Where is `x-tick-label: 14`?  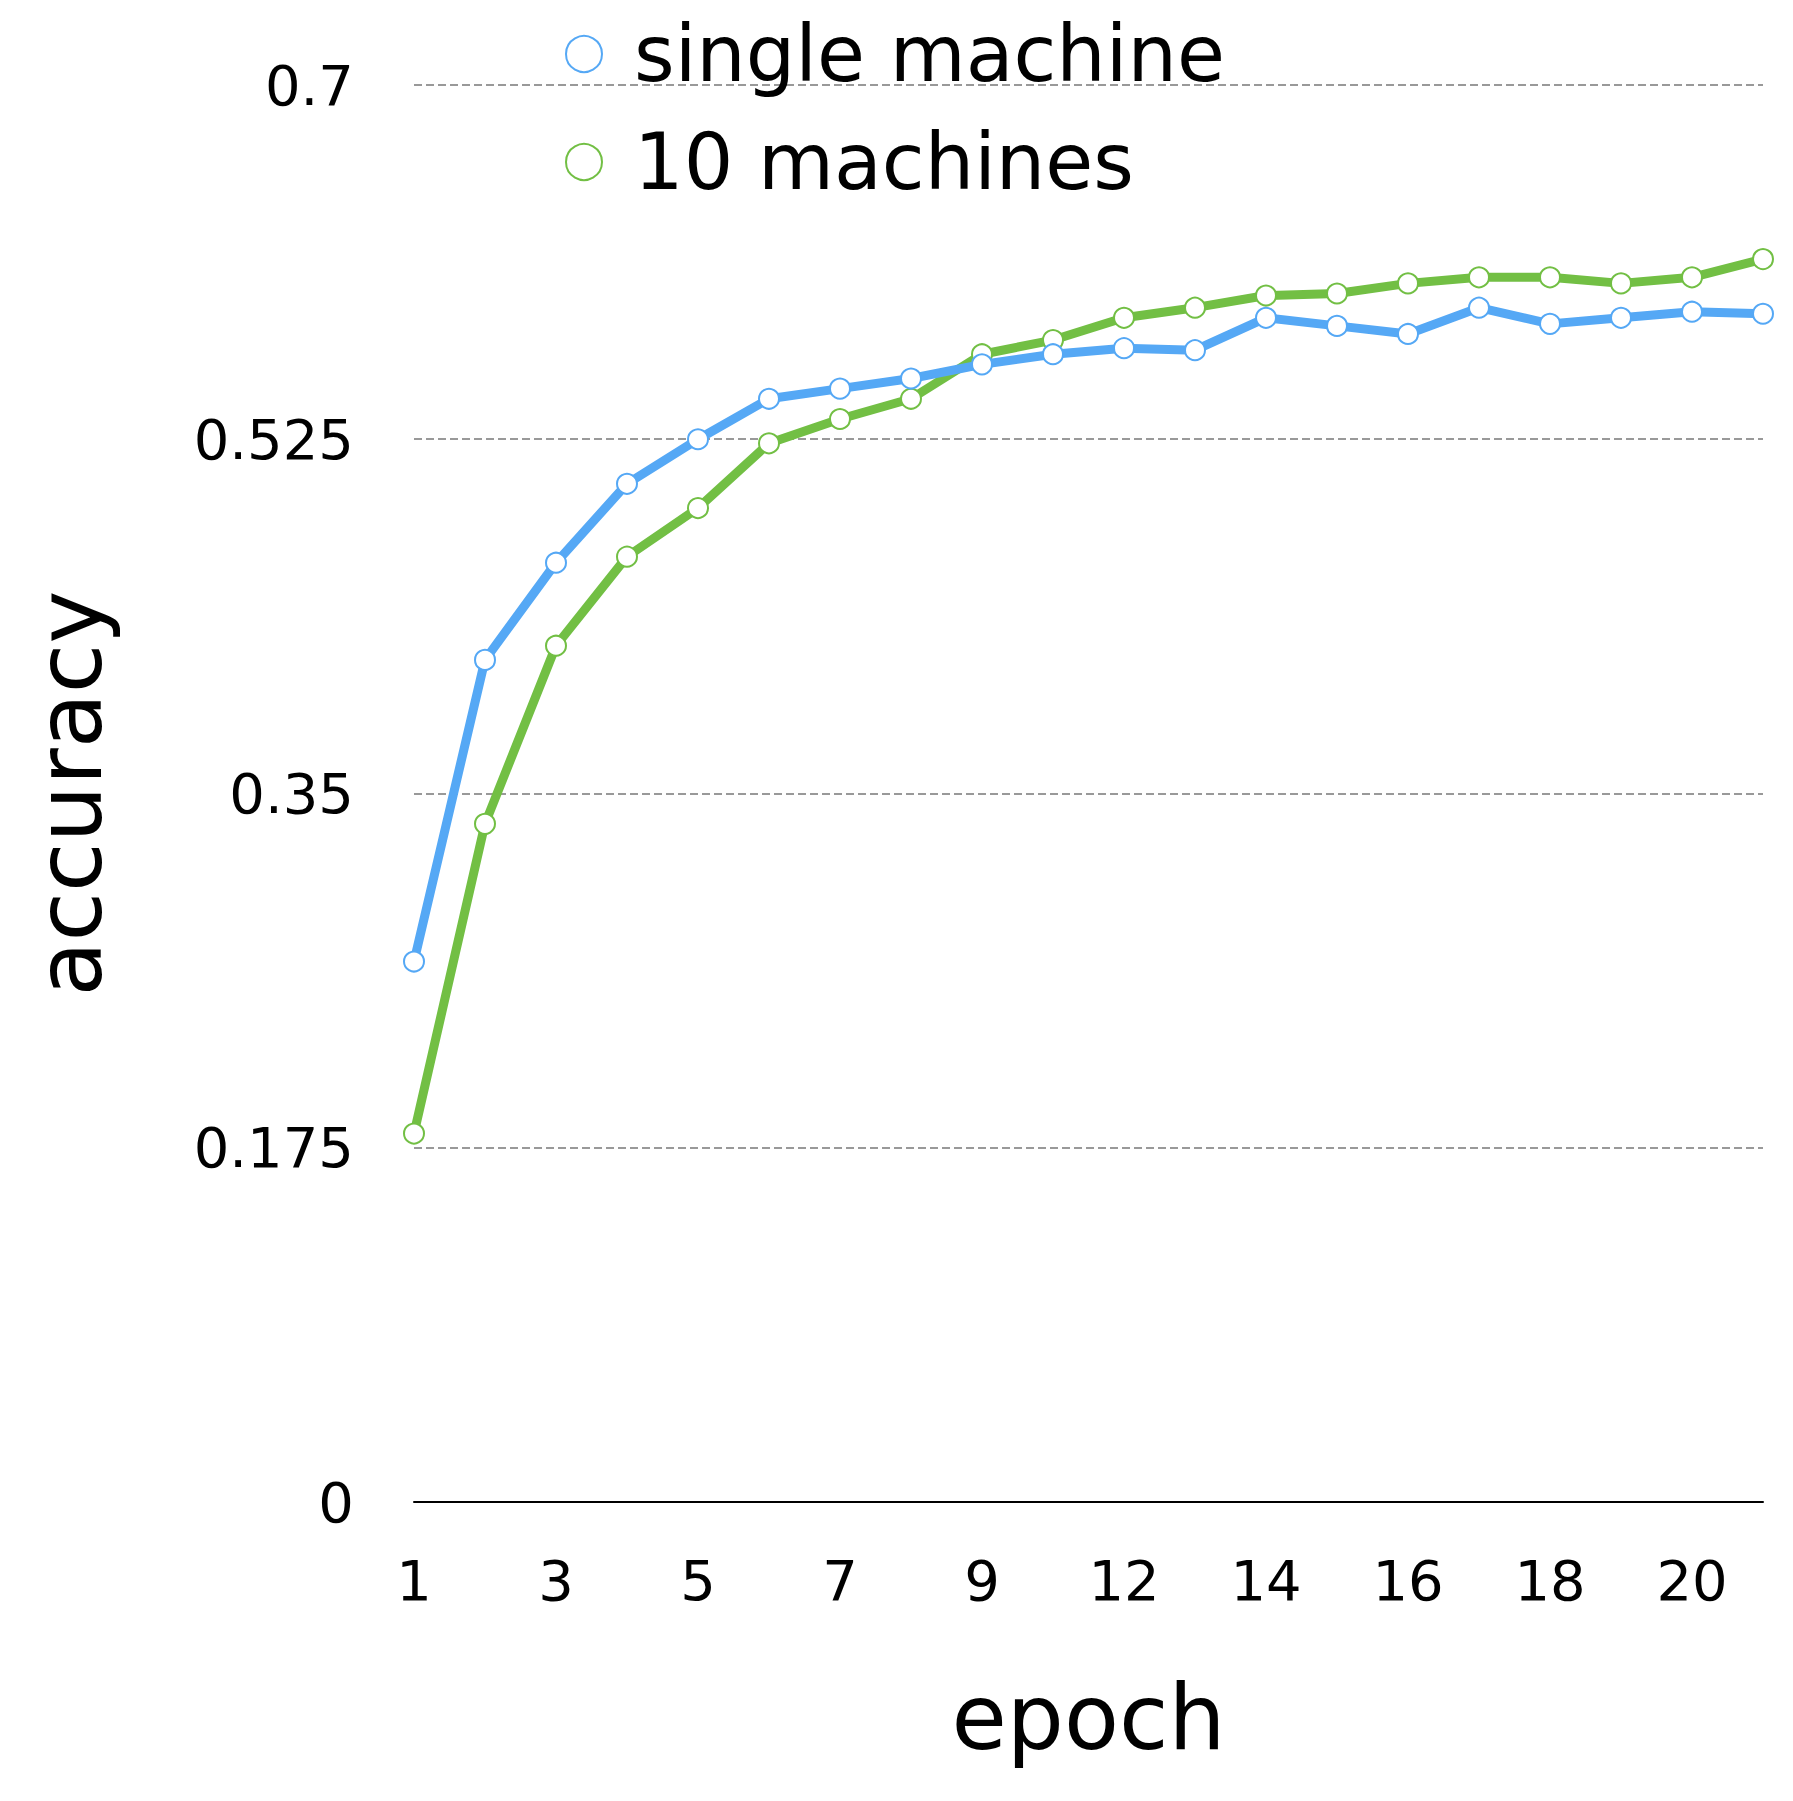
x-tick-label: 14 is located at coordinates (1266, 1580).